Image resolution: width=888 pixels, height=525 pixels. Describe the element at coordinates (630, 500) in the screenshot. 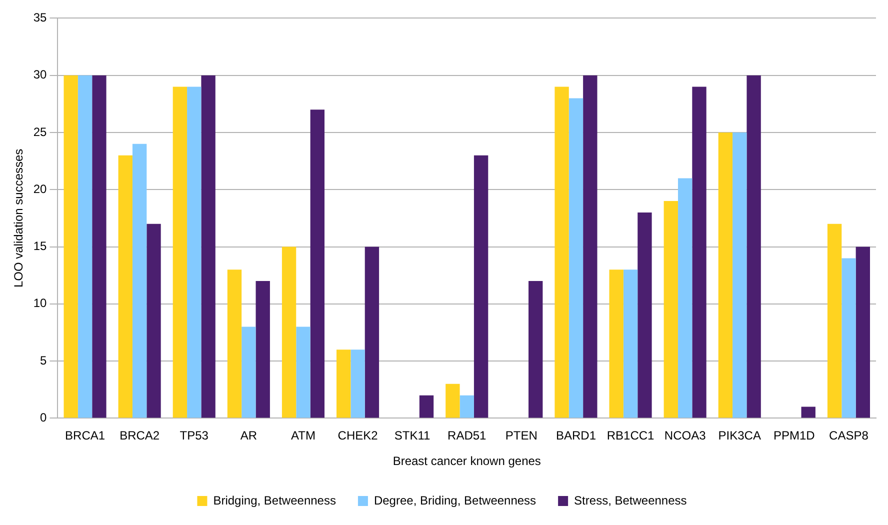

I see `legend-label: Stress, Betweenness` at that location.